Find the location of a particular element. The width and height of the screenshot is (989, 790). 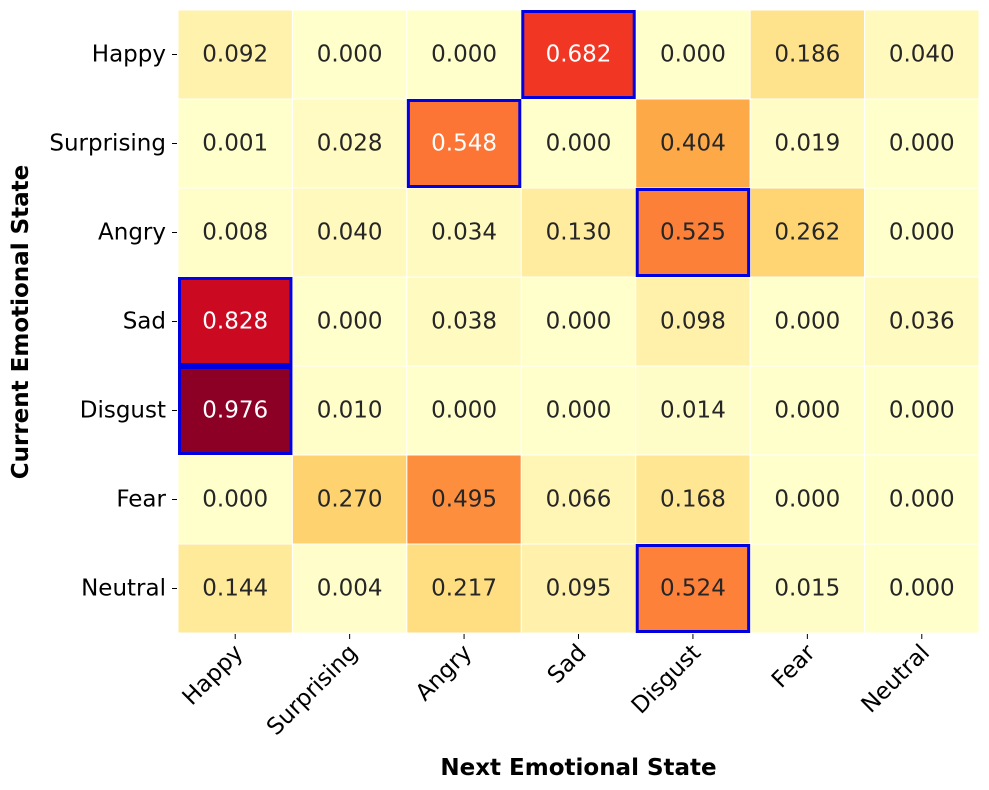

cell-value-label-r4-c3: 0.000 is located at coordinates (579, 411).